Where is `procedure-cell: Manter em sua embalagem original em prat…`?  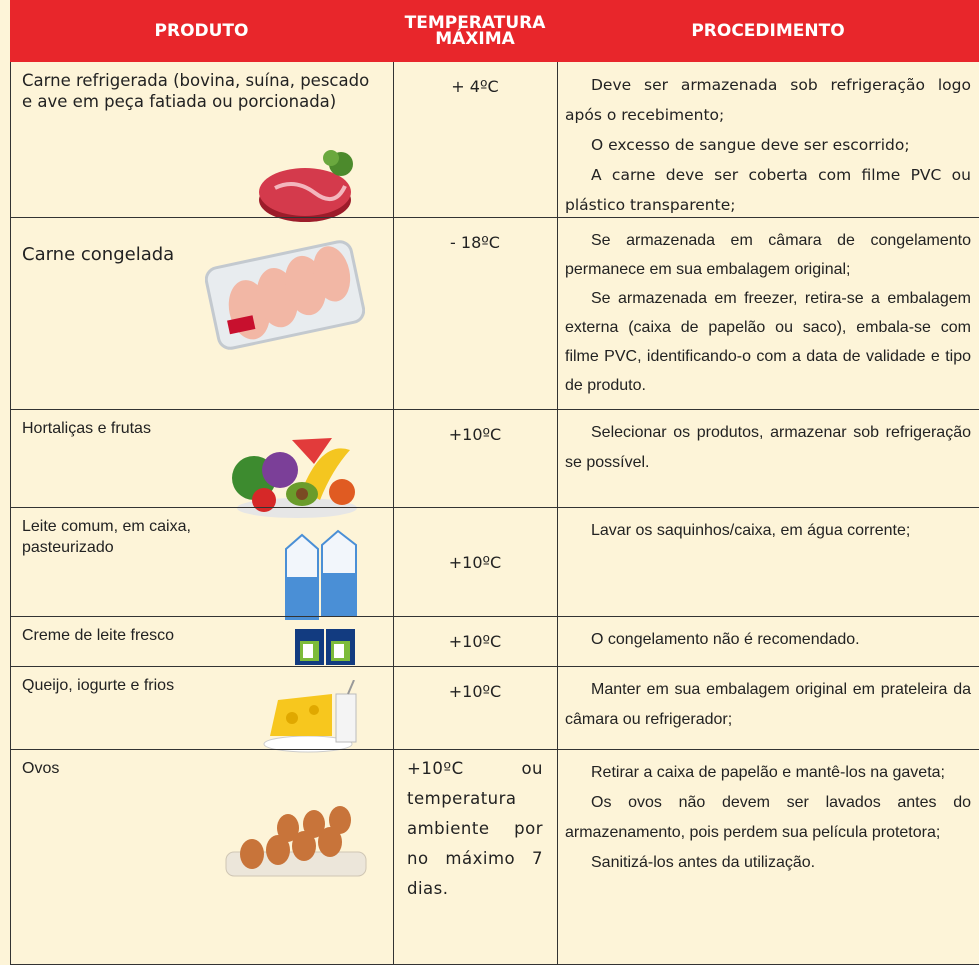
procedure-cell: Manter em sua embalagem original em prat… is located at coordinates (768, 708).